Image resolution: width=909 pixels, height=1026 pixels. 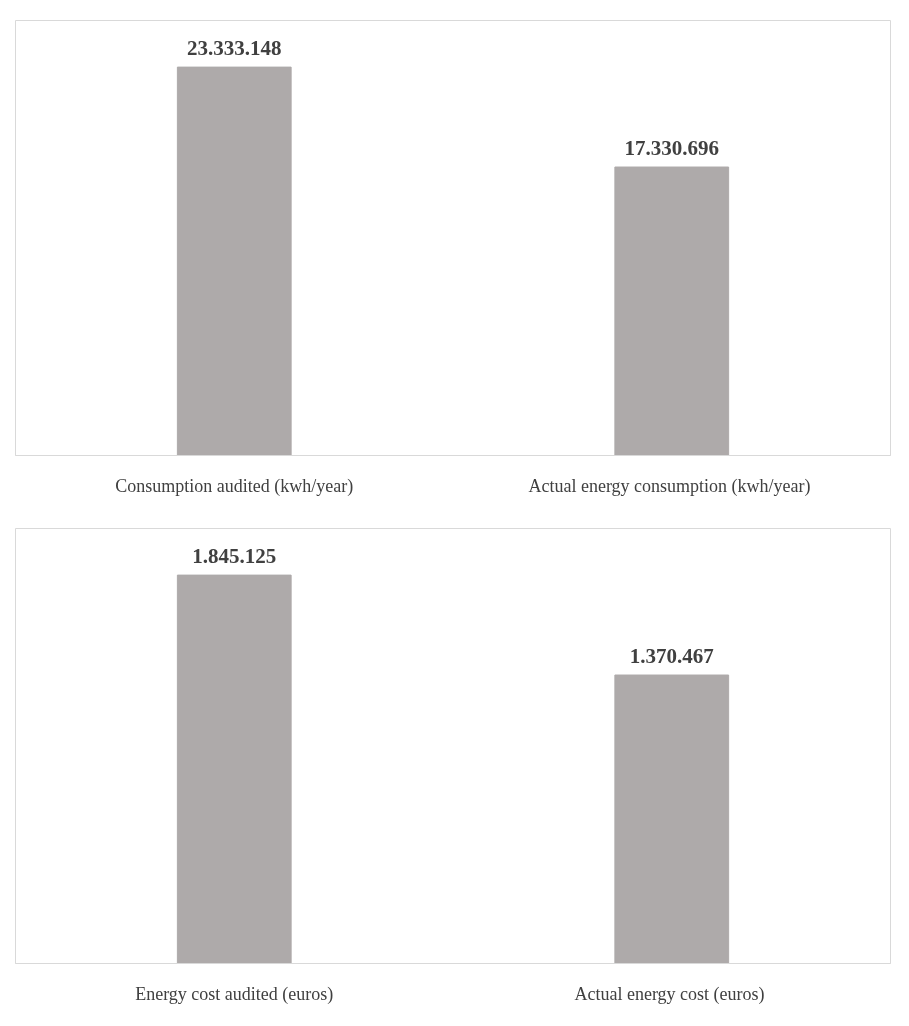 What do you see at coordinates (669, 994) in the screenshot?
I see `x-tick-label: Actual energy cost (euros)` at bounding box center [669, 994].